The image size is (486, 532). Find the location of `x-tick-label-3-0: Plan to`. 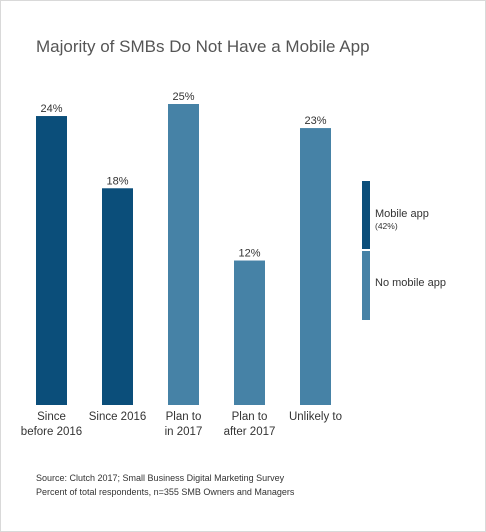

x-tick-label-3-0: Plan to is located at coordinates (250, 417).